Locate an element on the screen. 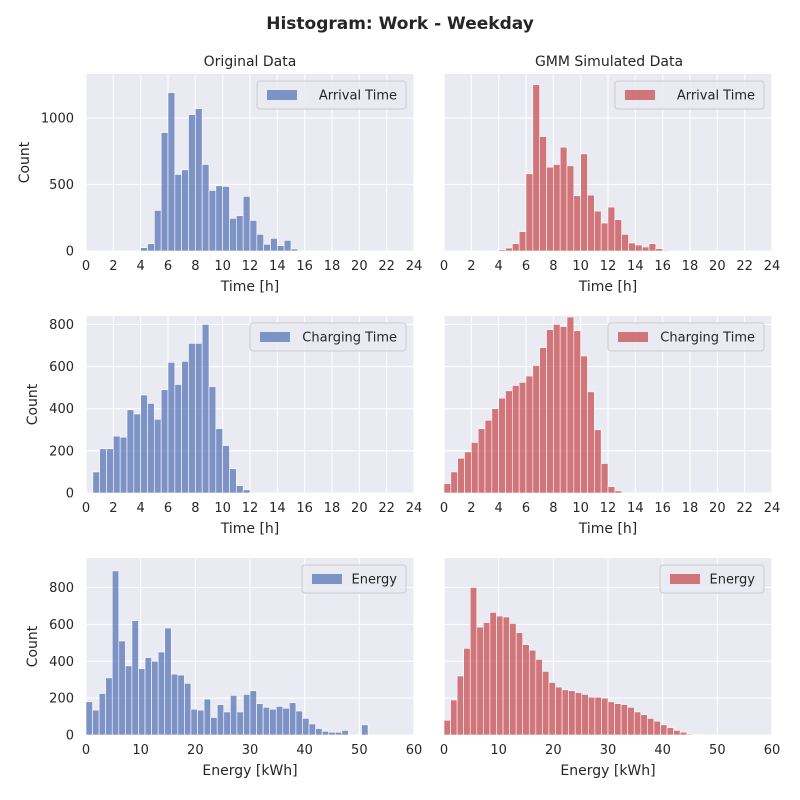  legend-label: Arrival Time is located at coordinates (358, 96).